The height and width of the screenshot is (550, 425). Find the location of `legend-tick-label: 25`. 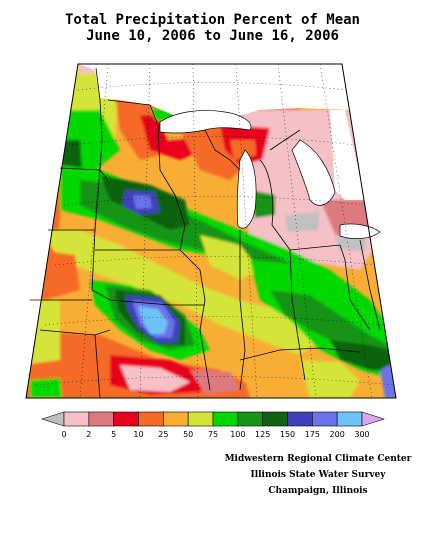

legend-tick-label: 25 is located at coordinates (163, 434).